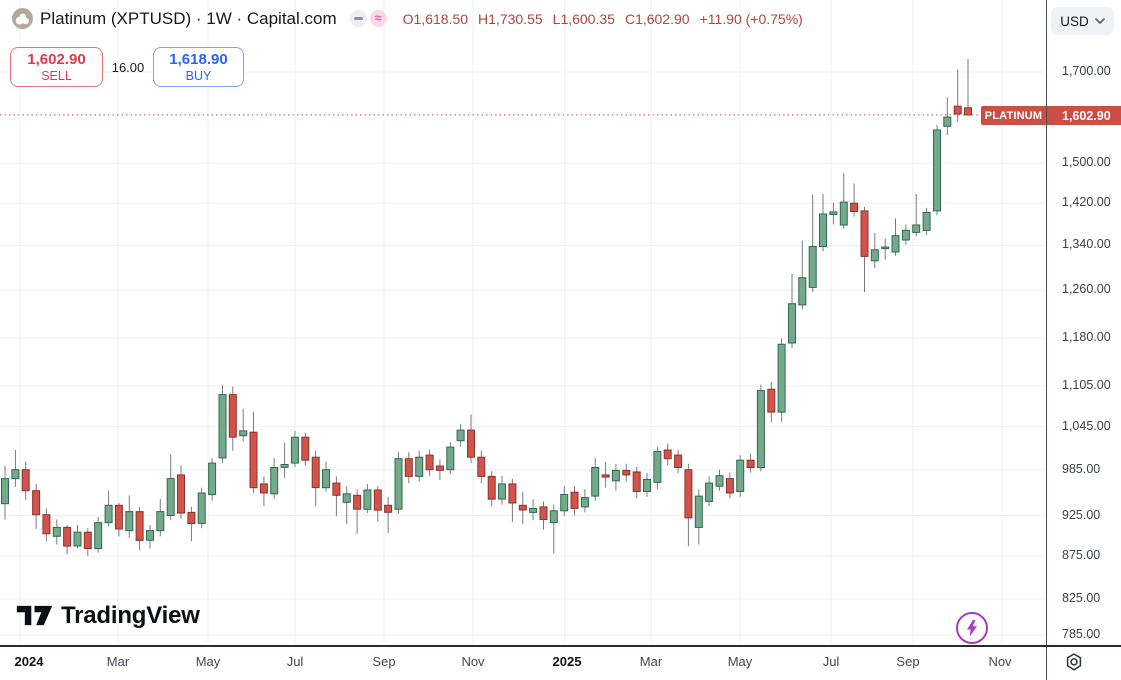  What do you see at coordinates (662, 18) in the screenshot?
I see `close-value: 1,602.90` at bounding box center [662, 18].